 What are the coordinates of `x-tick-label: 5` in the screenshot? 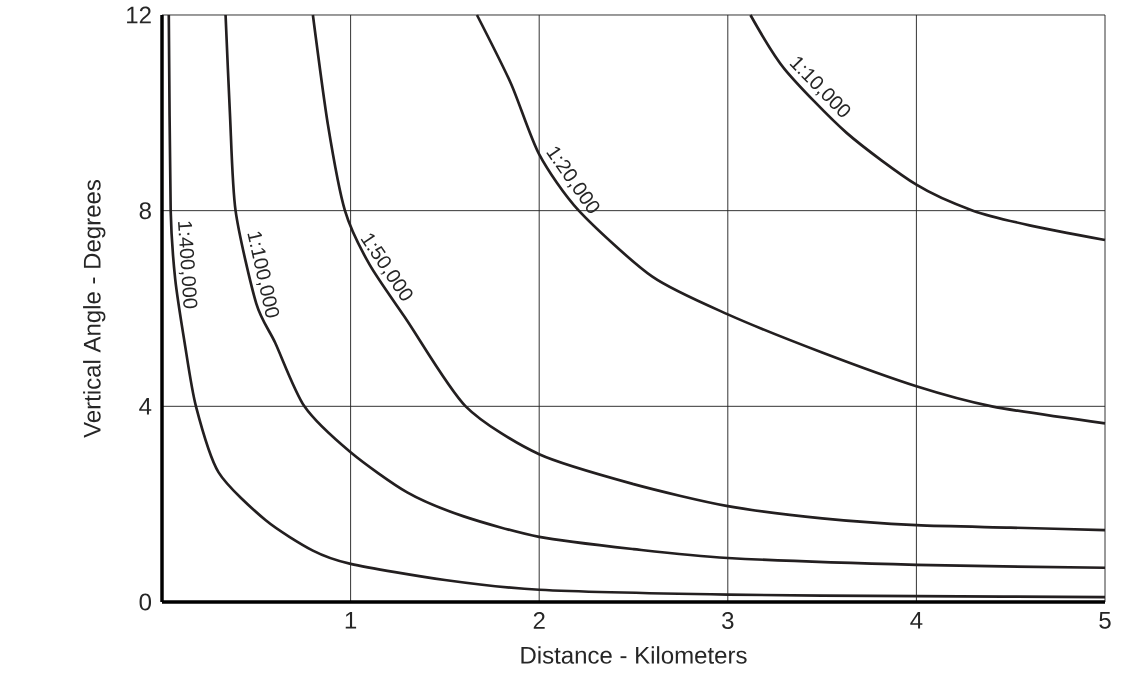 It's located at (1105, 620).